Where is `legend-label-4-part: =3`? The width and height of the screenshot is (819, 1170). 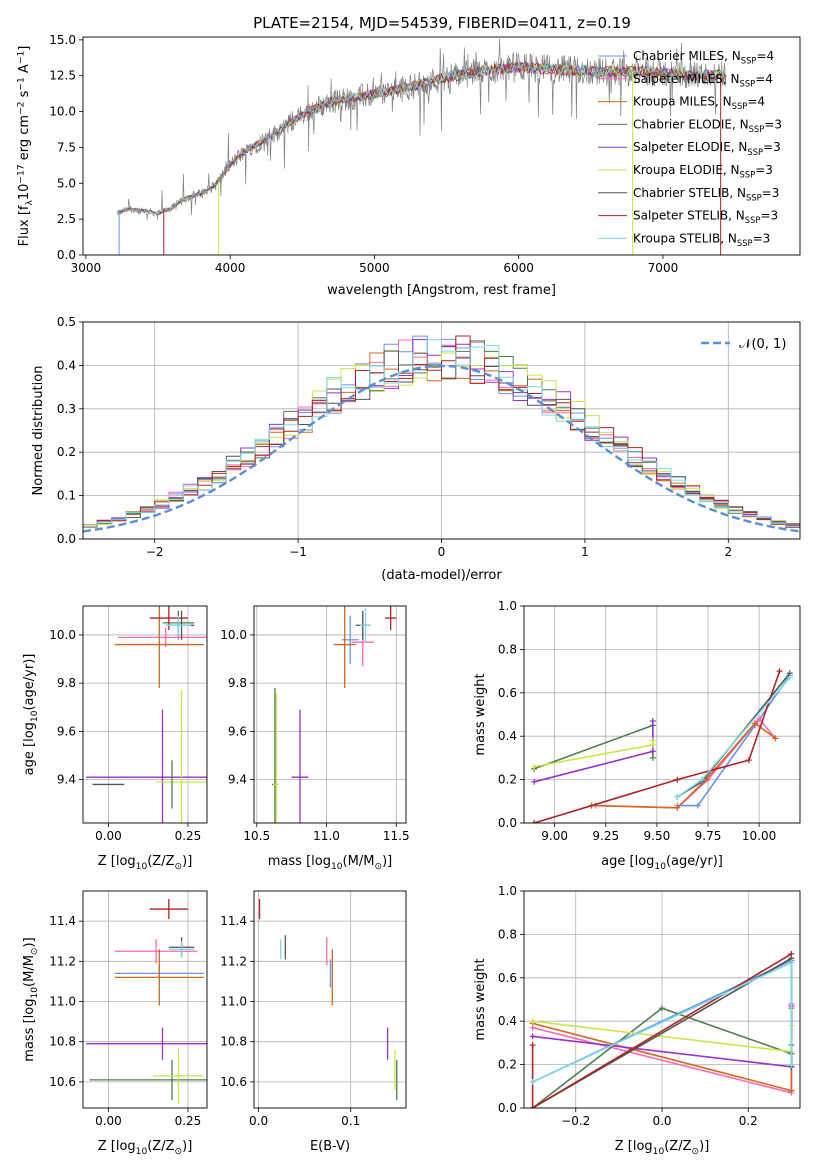 legend-label-4-part: =3 is located at coordinates (772, 147).